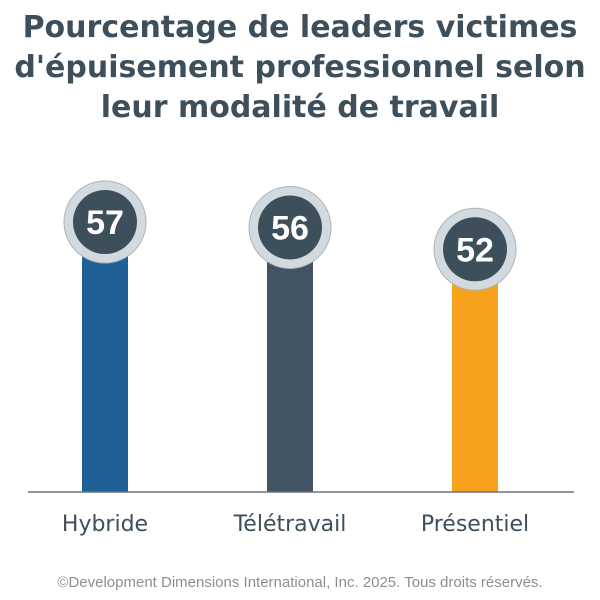 The image size is (600, 600). I want to click on data-label: 52, so click(475, 250).